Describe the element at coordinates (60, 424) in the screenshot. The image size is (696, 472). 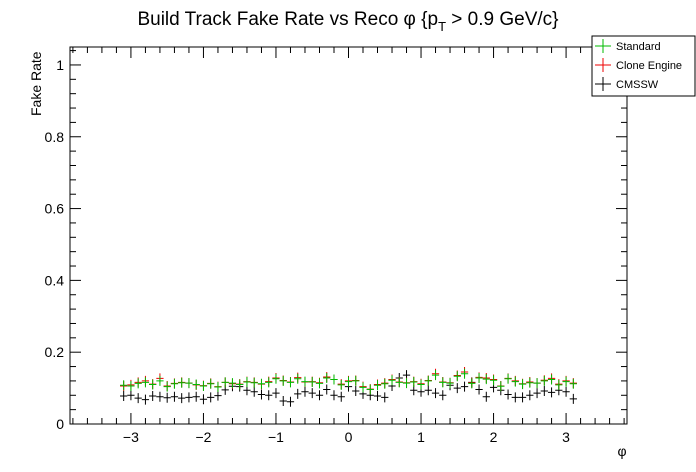
I see `y-tick-label: 0` at that location.